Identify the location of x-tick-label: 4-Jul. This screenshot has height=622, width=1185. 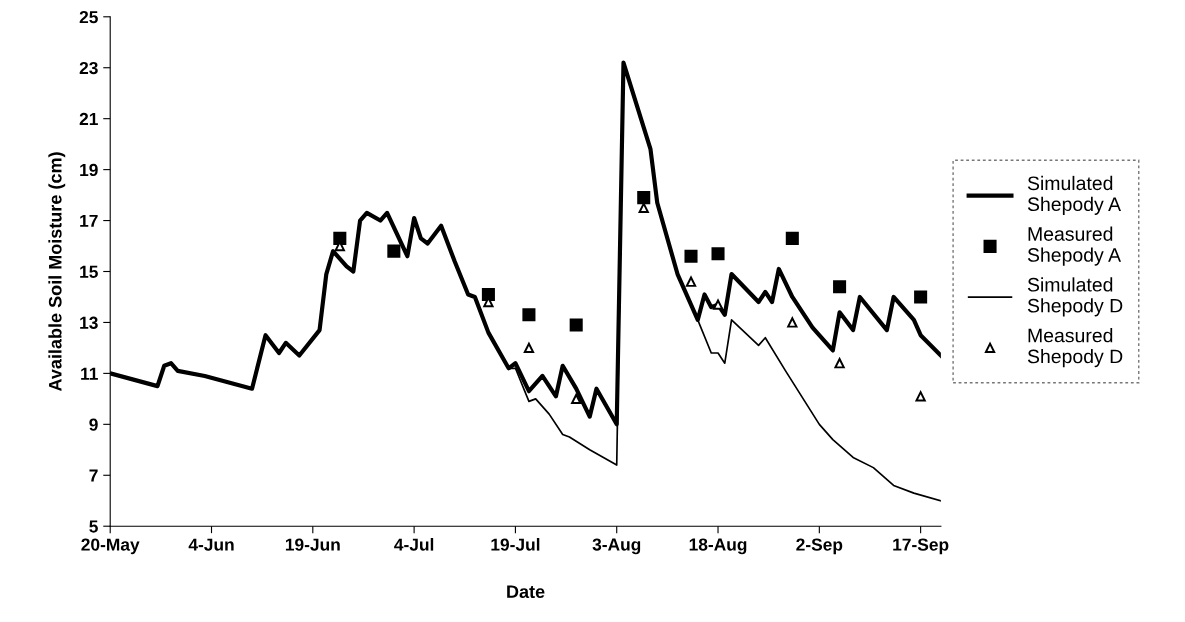
(414, 544).